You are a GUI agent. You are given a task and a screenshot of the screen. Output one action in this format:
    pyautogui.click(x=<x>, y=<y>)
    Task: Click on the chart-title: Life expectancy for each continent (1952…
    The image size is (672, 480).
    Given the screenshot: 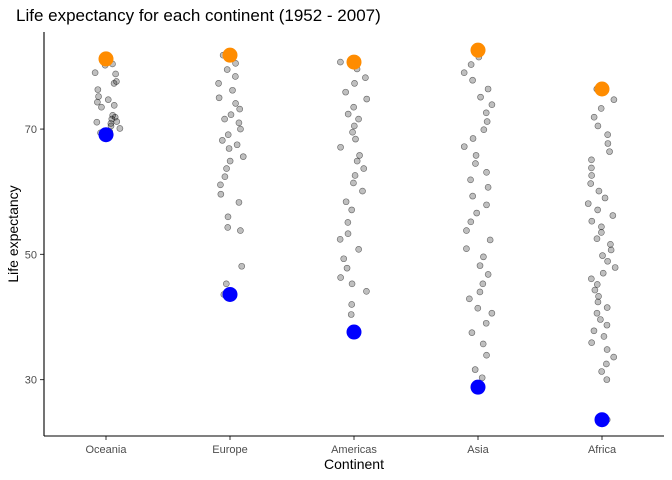 What is the action you would take?
    pyautogui.click(x=198, y=15)
    